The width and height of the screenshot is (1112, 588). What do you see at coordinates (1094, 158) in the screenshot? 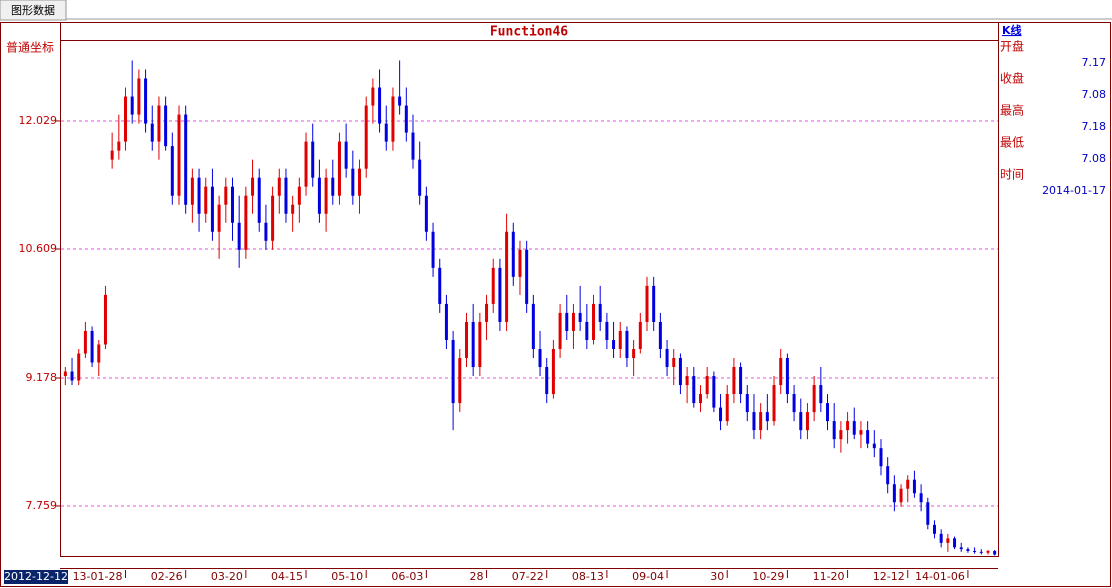
I see `info-value: 7.08` at bounding box center [1094, 158].